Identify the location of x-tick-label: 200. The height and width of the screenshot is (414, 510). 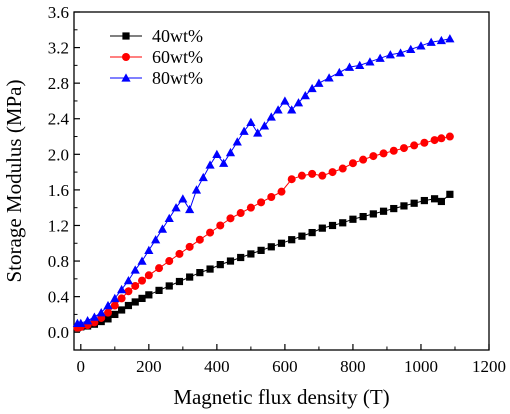
(149, 366).